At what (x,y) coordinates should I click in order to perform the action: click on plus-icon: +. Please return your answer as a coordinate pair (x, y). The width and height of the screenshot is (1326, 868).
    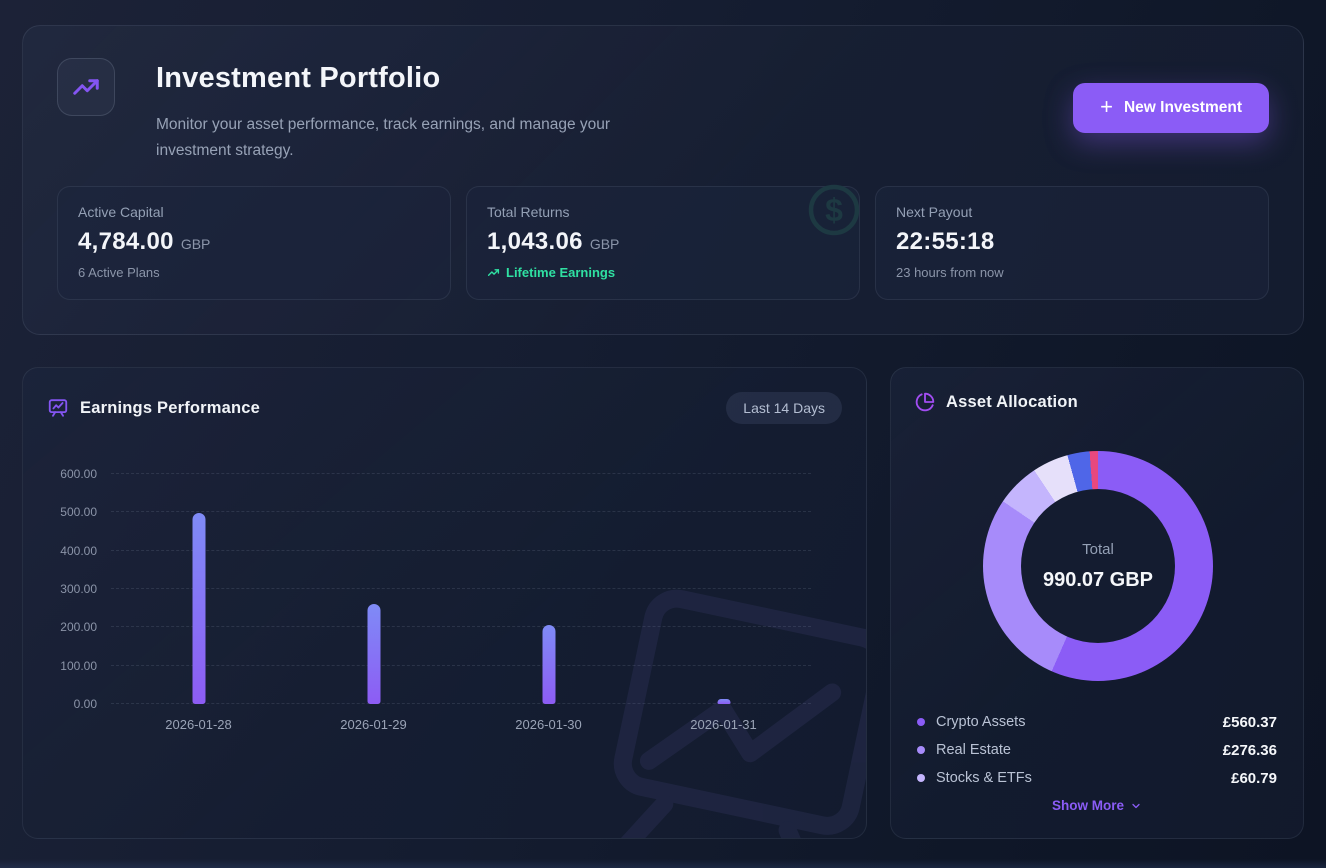
    Looking at the image, I should click on (1106, 106).